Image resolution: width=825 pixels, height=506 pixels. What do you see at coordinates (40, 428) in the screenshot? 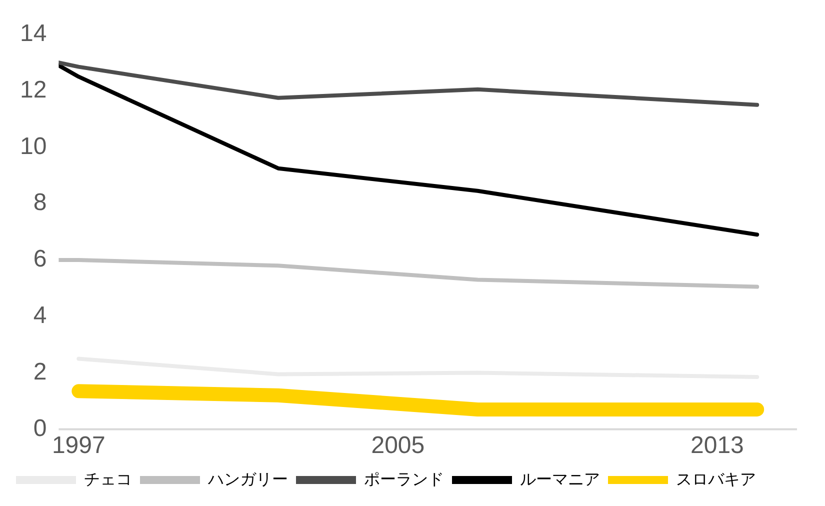
I see `y-tick-label: 0` at bounding box center [40, 428].